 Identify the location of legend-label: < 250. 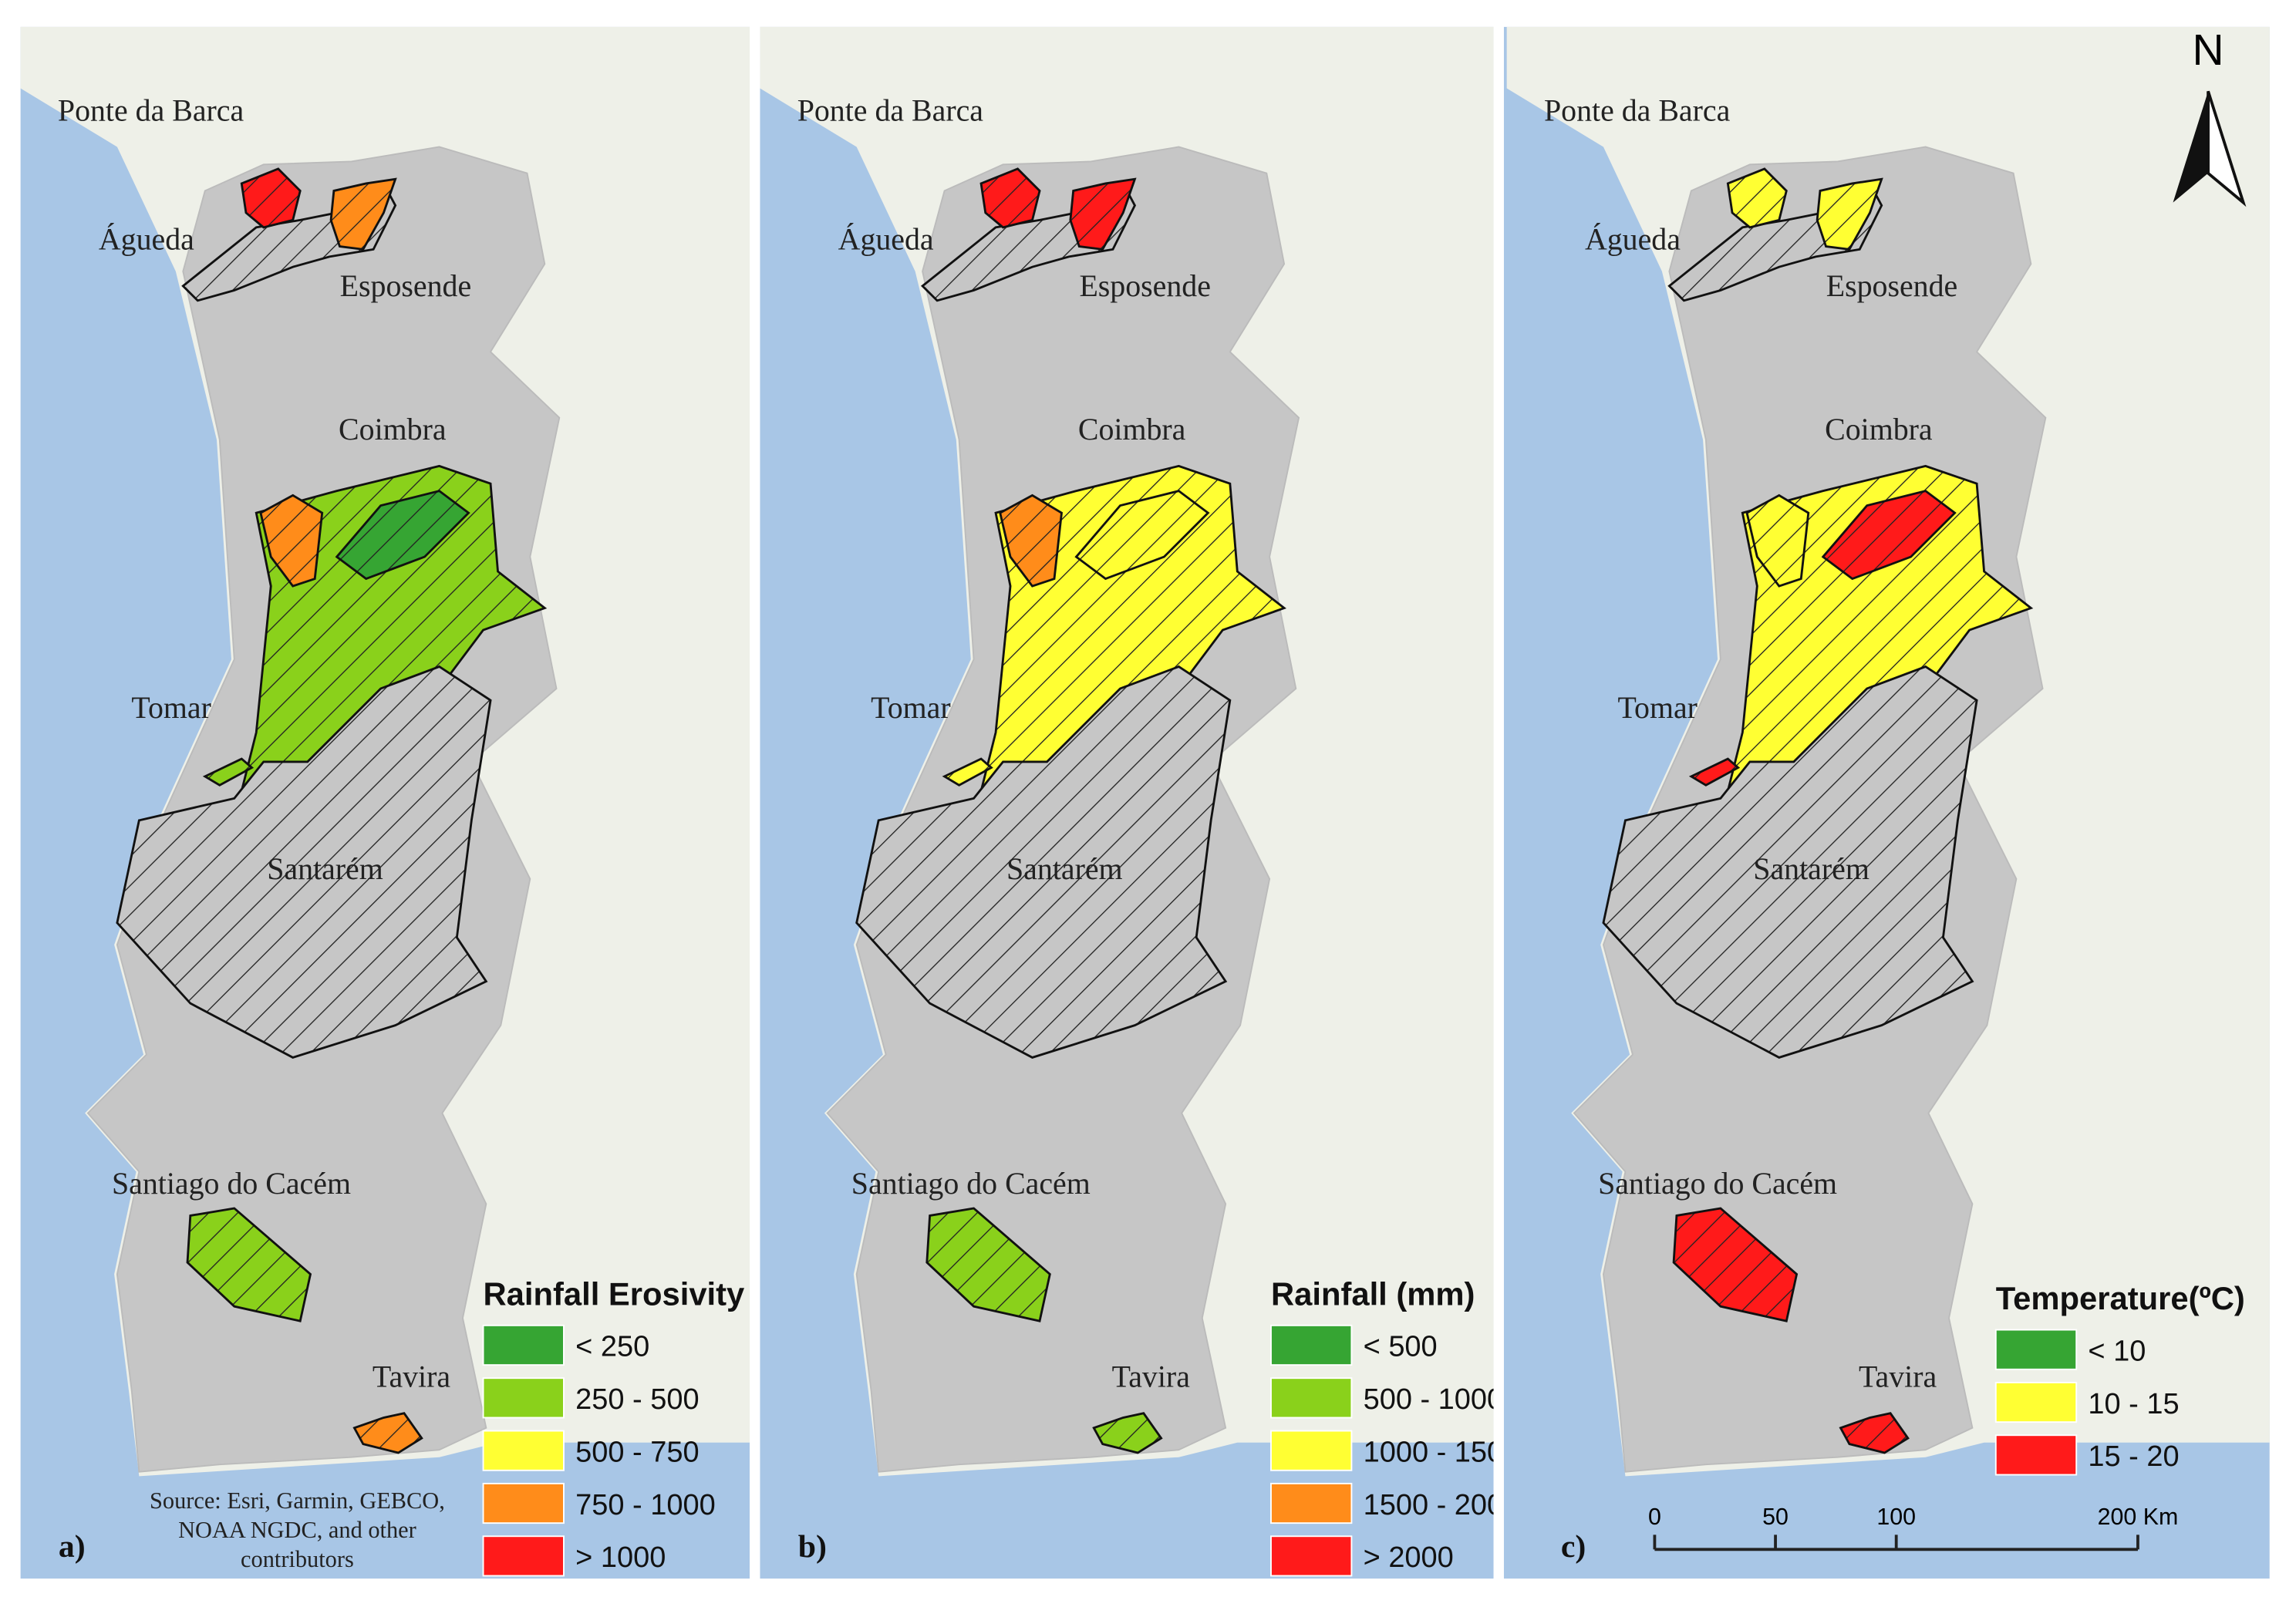
(612, 1347).